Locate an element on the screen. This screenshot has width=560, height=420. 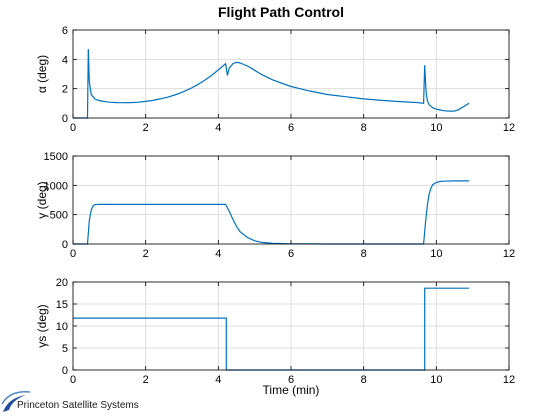
figure-title: Flight Path Control is located at coordinates (281, 12).